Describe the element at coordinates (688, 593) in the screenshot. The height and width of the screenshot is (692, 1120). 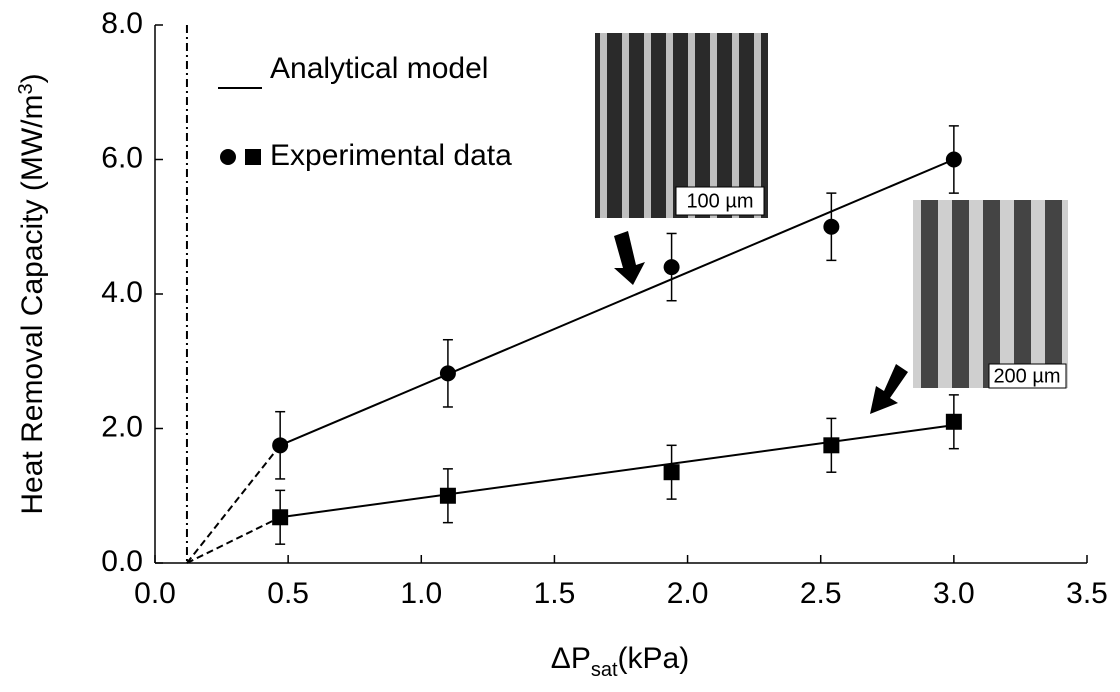
I see `x-tick-label: 2.0` at that location.